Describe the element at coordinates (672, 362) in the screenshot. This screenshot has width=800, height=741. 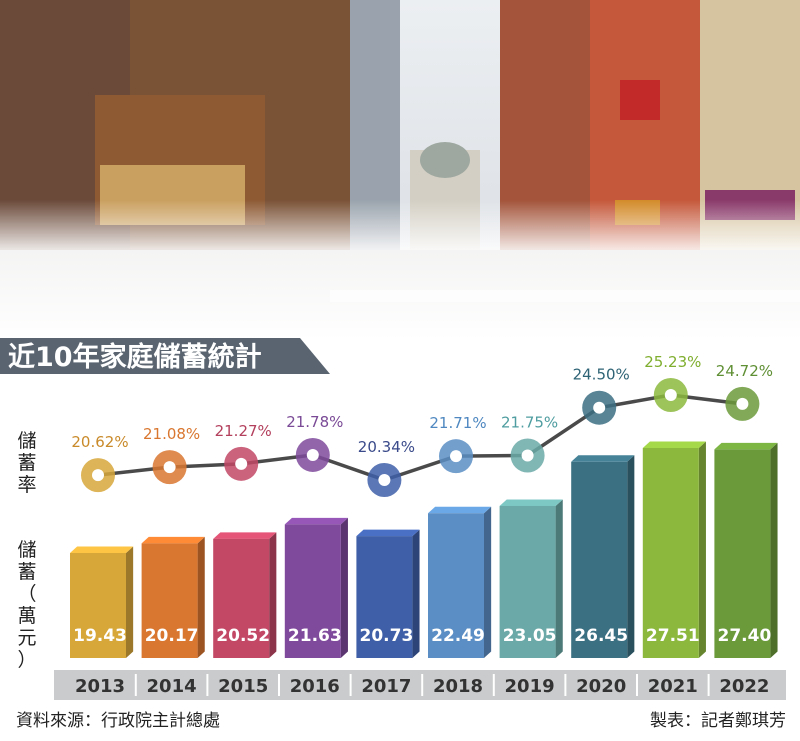
I see `rate-value-label: 25.23%` at that location.